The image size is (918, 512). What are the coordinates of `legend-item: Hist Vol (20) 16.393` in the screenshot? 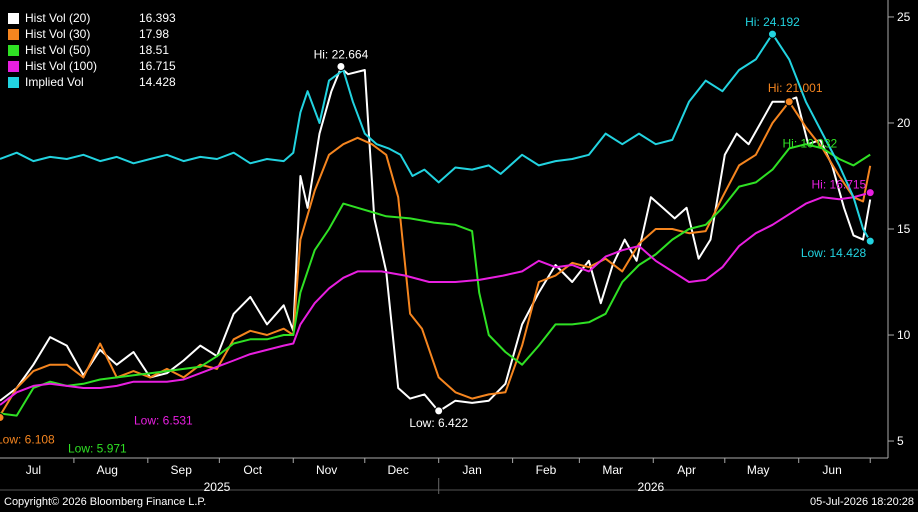 It's located at (92, 18).